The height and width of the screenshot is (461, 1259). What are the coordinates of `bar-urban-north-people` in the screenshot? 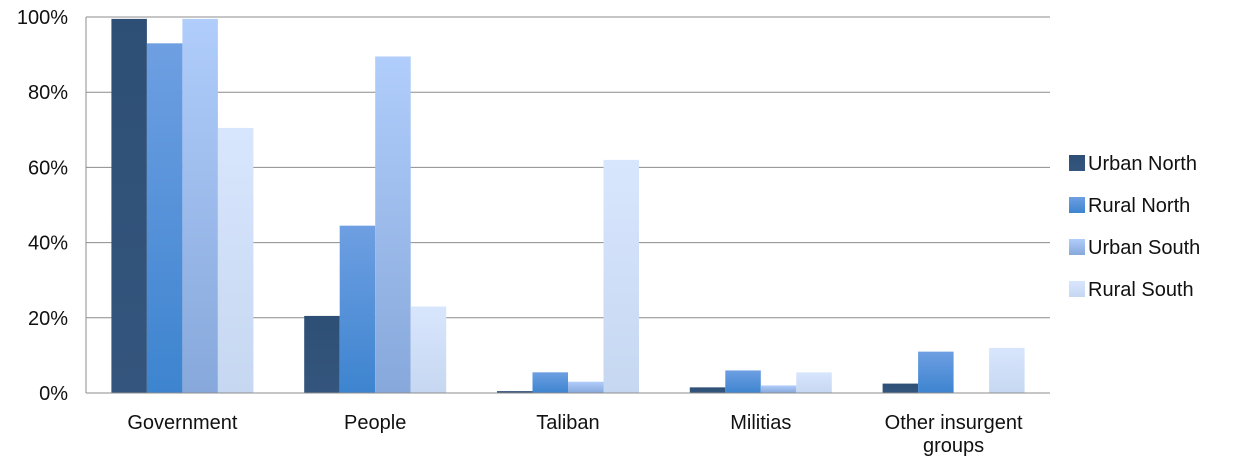 It's located at (322, 354).